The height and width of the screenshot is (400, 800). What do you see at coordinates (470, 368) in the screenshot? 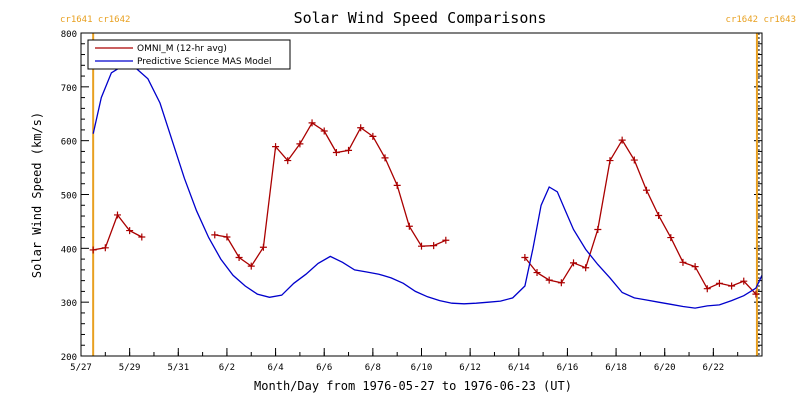
I see `x-tick-label: 6/12` at bounding box center [470, 368].